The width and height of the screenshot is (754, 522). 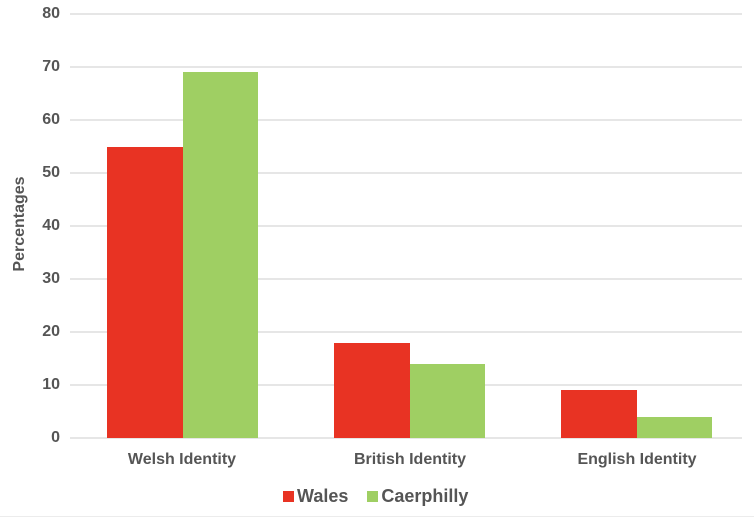 I want to click on y-tick-label: 0, so click(x=55, y=437).